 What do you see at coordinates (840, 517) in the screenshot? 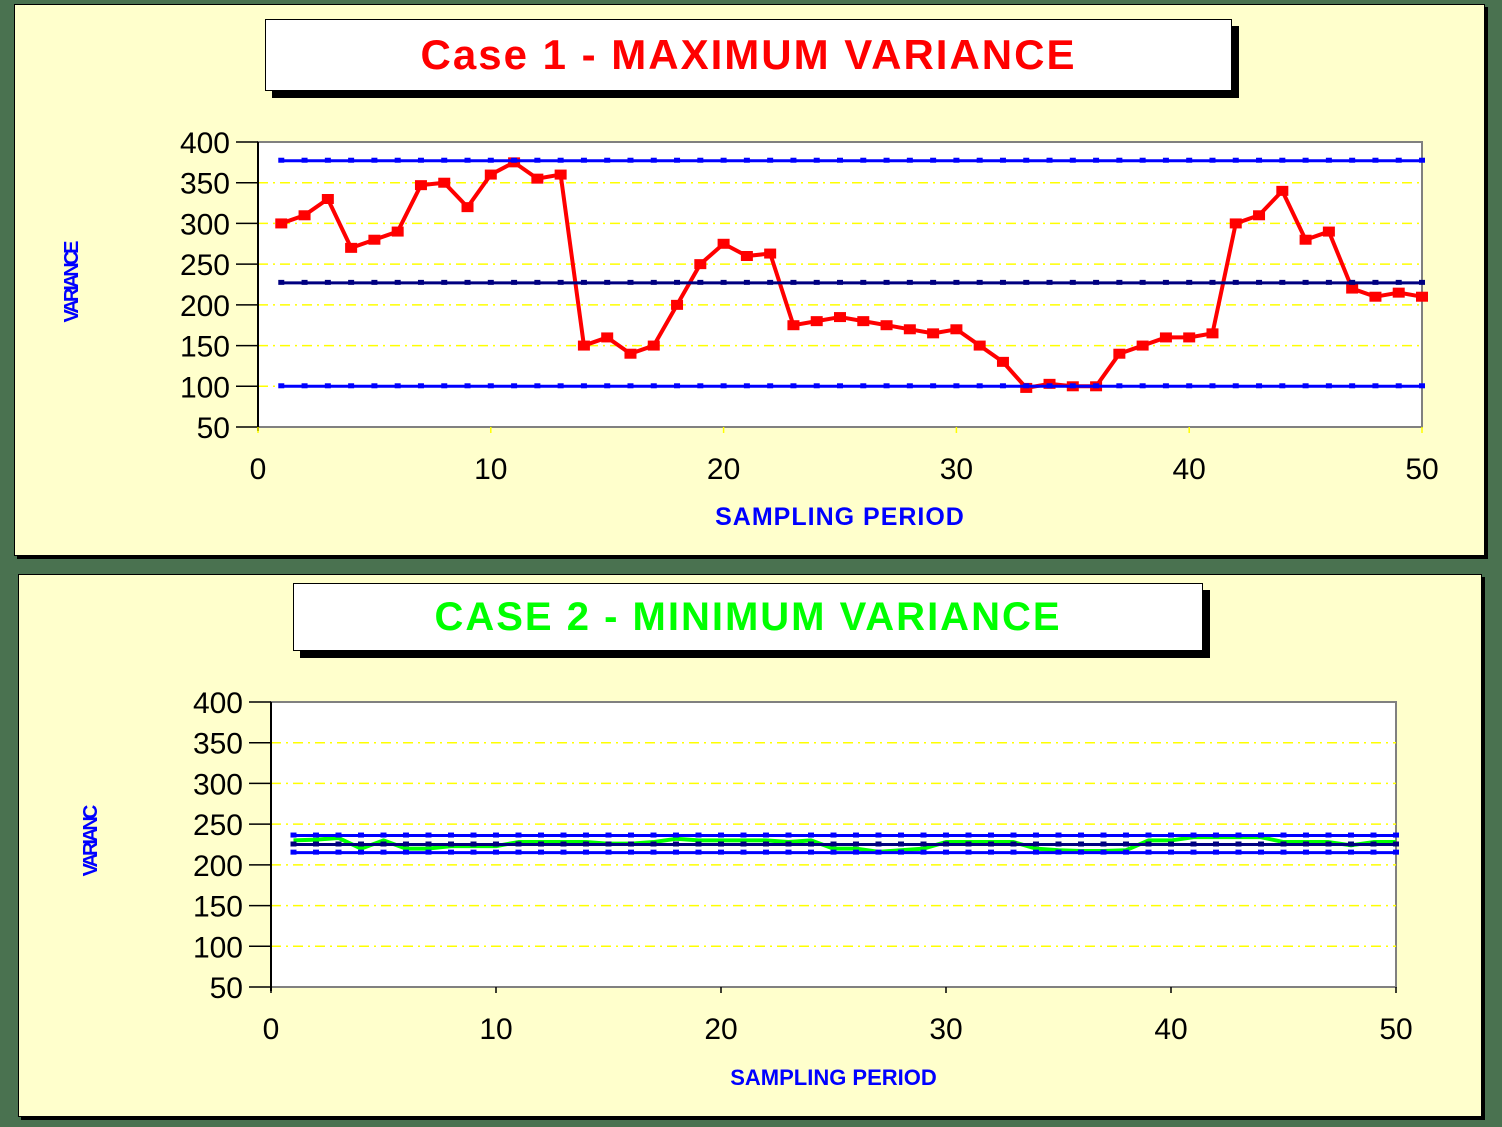
I see `x-axis-title: SAMPLING PERIOD` at bounding box center [840, 517].